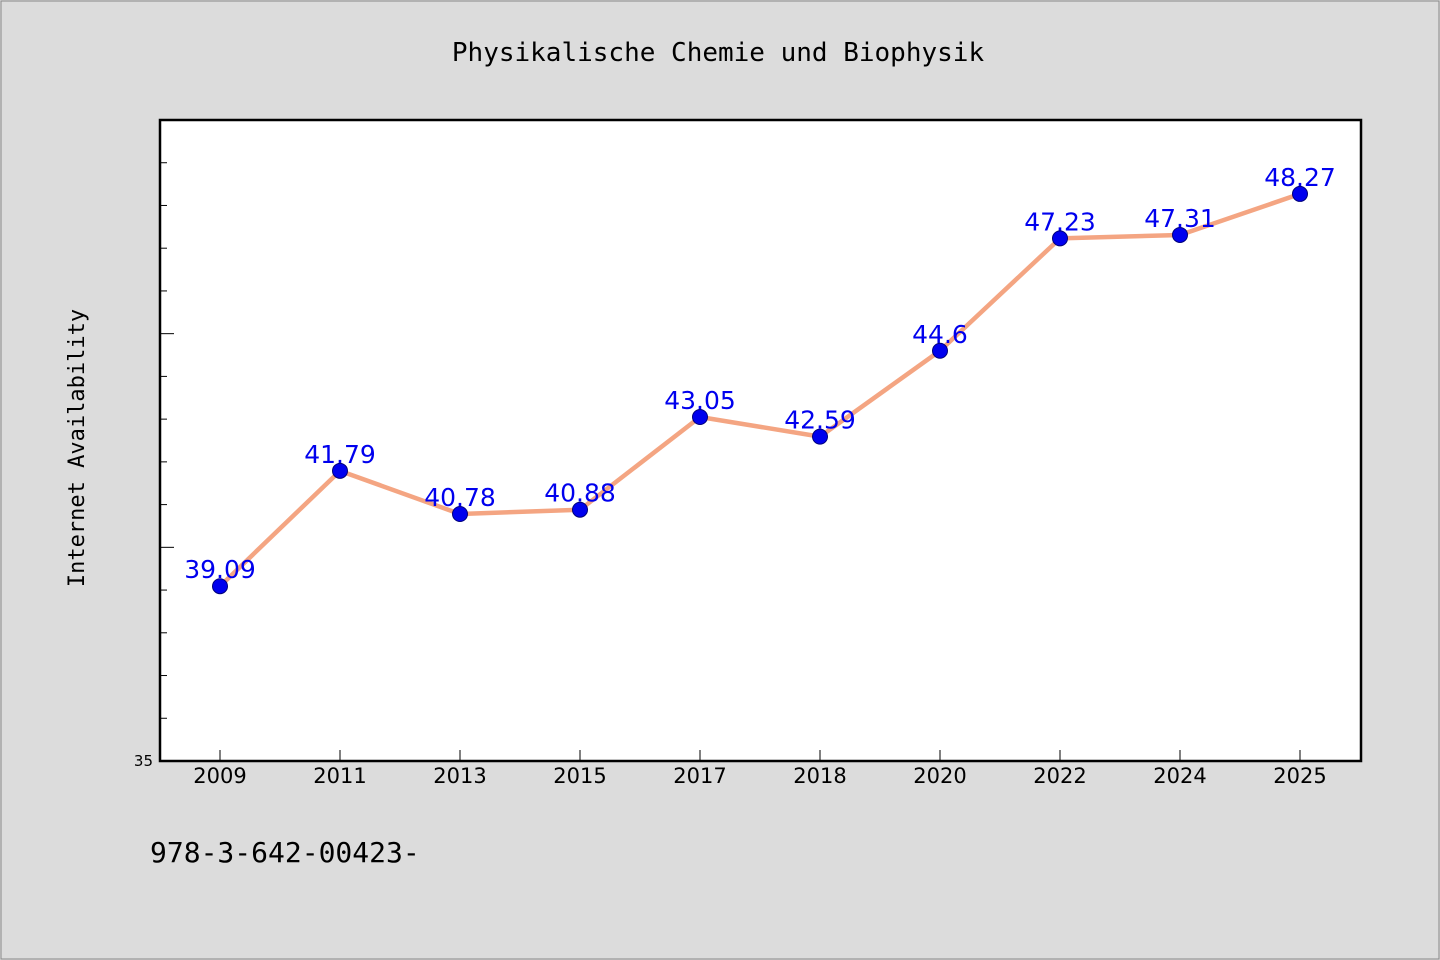  Describe the element at coordinates (219, 776) in the screenshot. I see `x-tick-label: 2009` at that location.